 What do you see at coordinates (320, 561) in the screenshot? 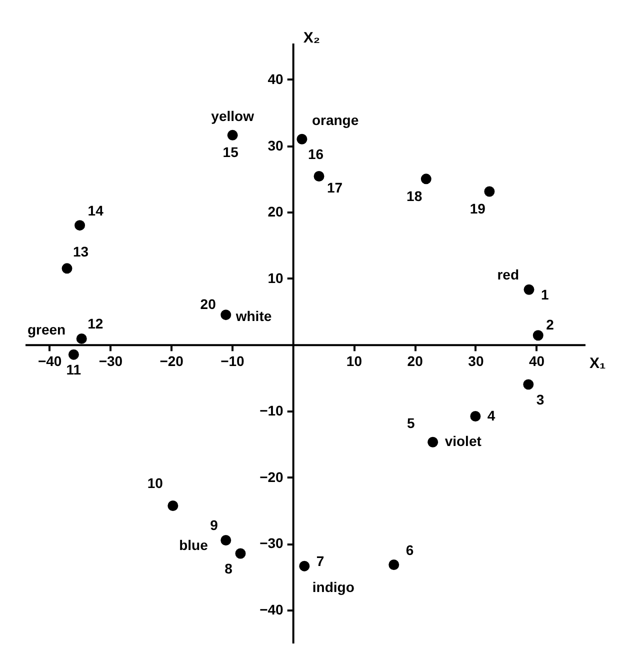
I see `annotation: 7` at bounding box center [320, 561].